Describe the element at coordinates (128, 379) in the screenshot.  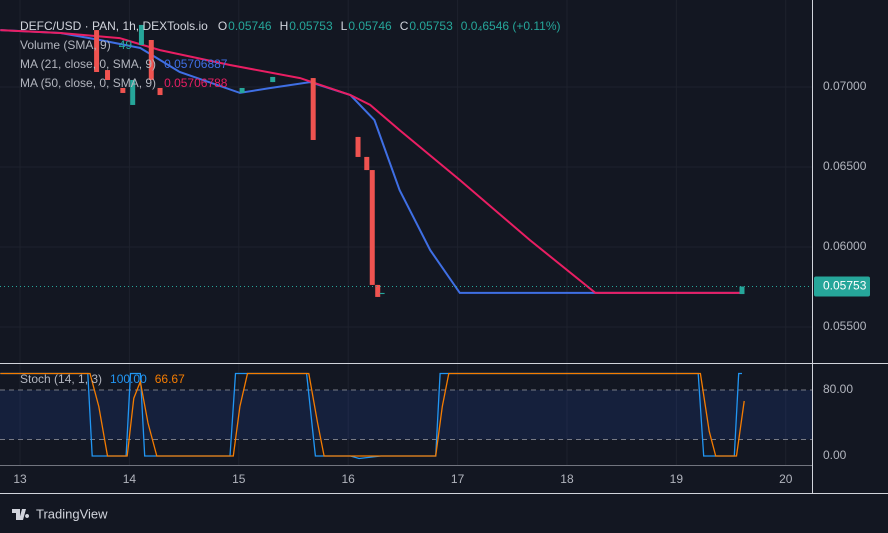
I see `indicator-value: 100.00` at that location.